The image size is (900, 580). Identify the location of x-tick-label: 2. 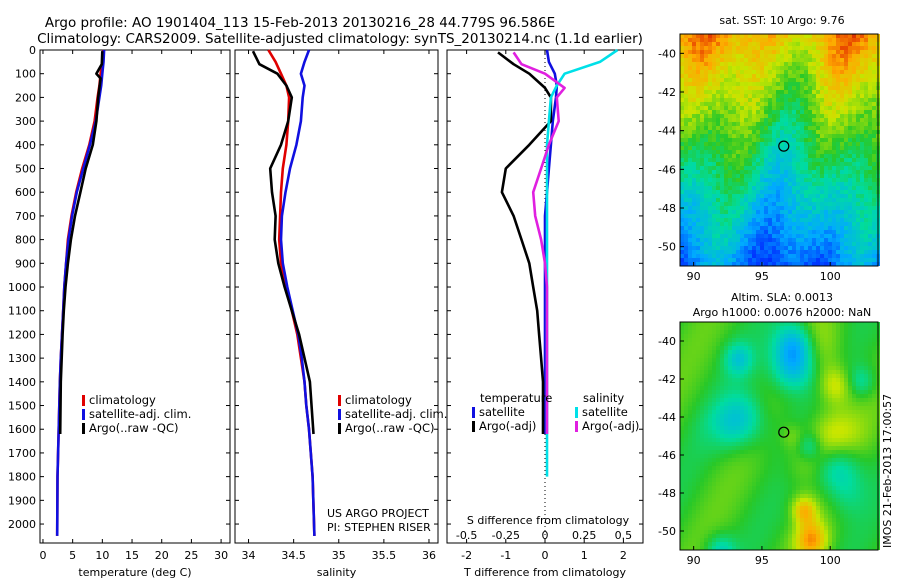
(623, 555).